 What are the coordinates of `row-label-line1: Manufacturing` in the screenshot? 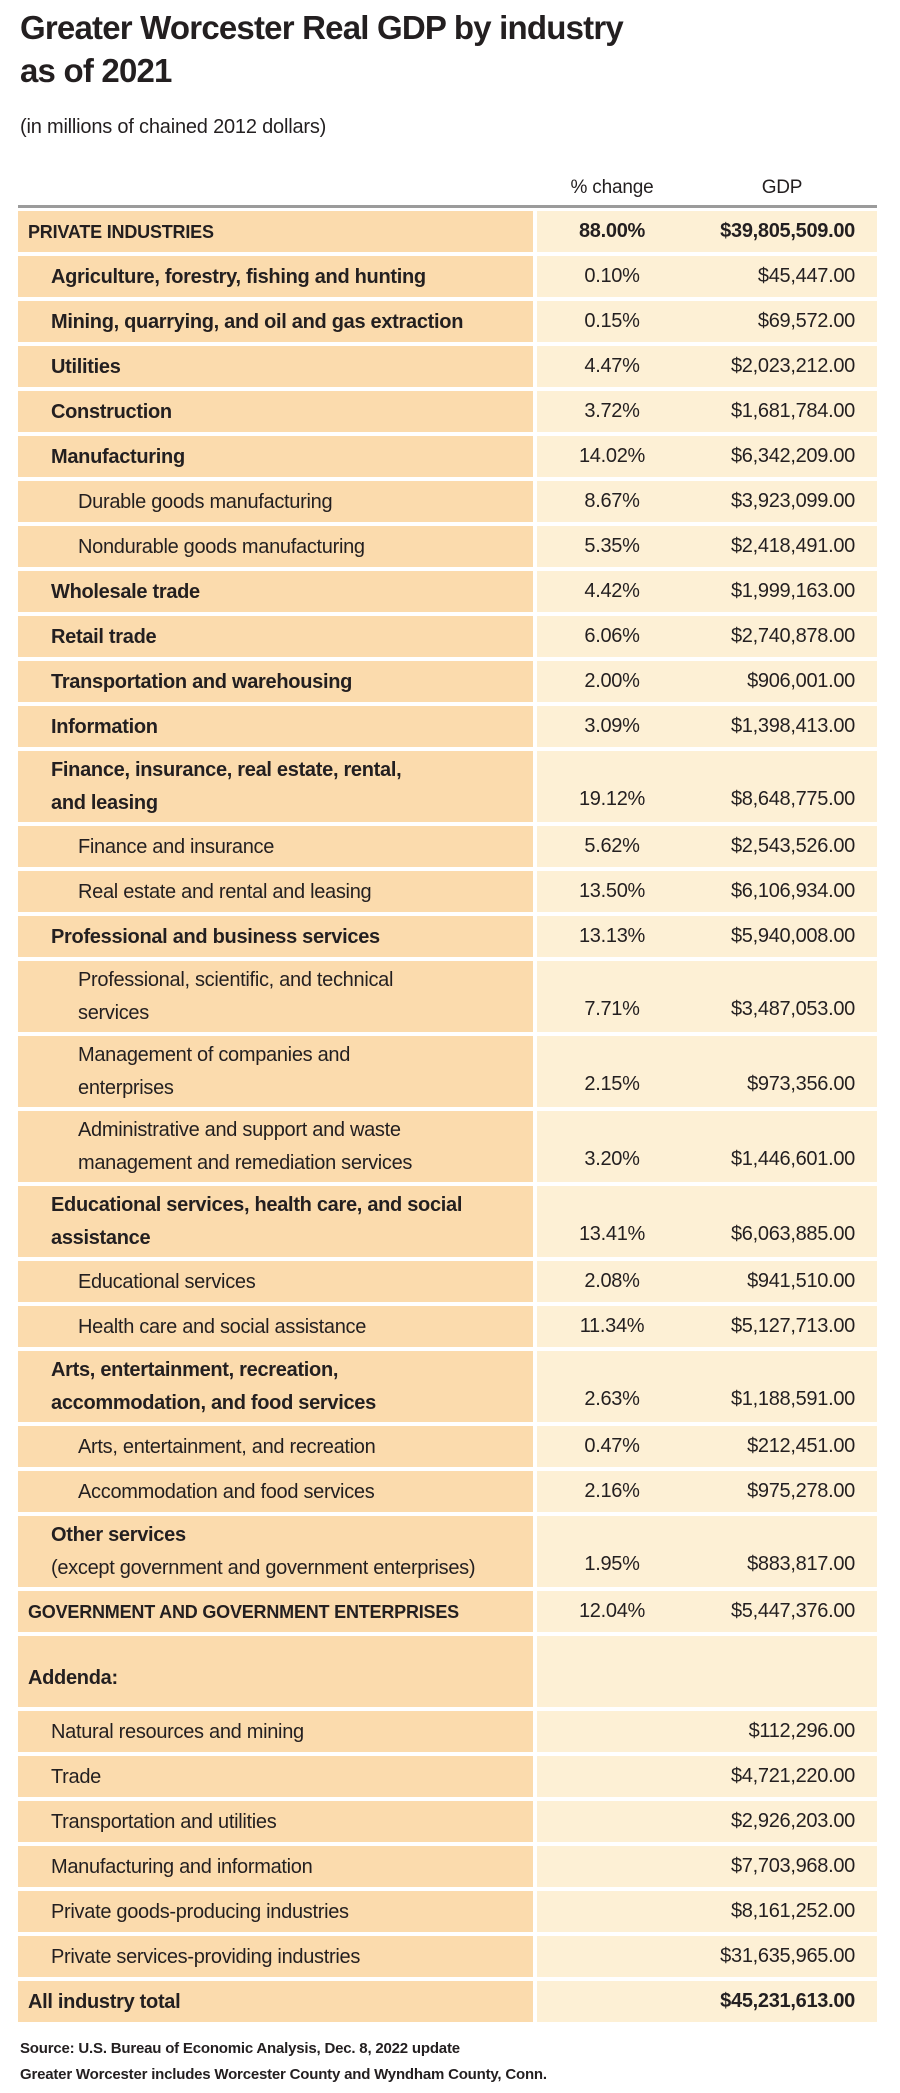 It's located at (118, 456).